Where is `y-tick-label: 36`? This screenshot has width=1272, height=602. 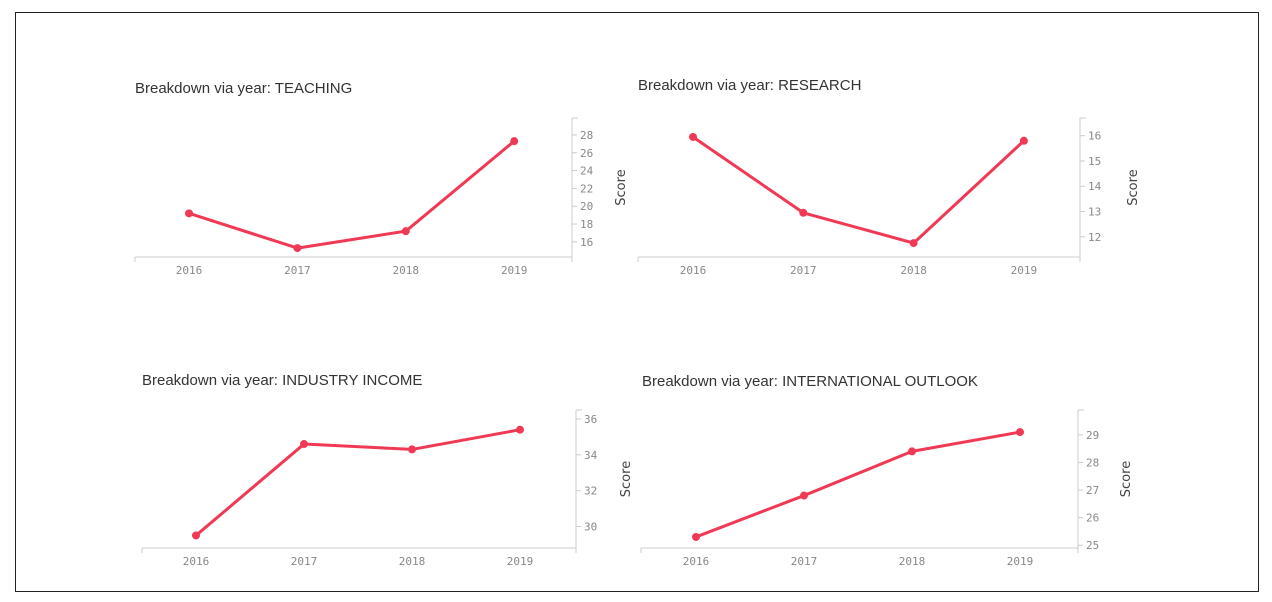 y-tick-label: 36 is located at coordinates (590, 419).